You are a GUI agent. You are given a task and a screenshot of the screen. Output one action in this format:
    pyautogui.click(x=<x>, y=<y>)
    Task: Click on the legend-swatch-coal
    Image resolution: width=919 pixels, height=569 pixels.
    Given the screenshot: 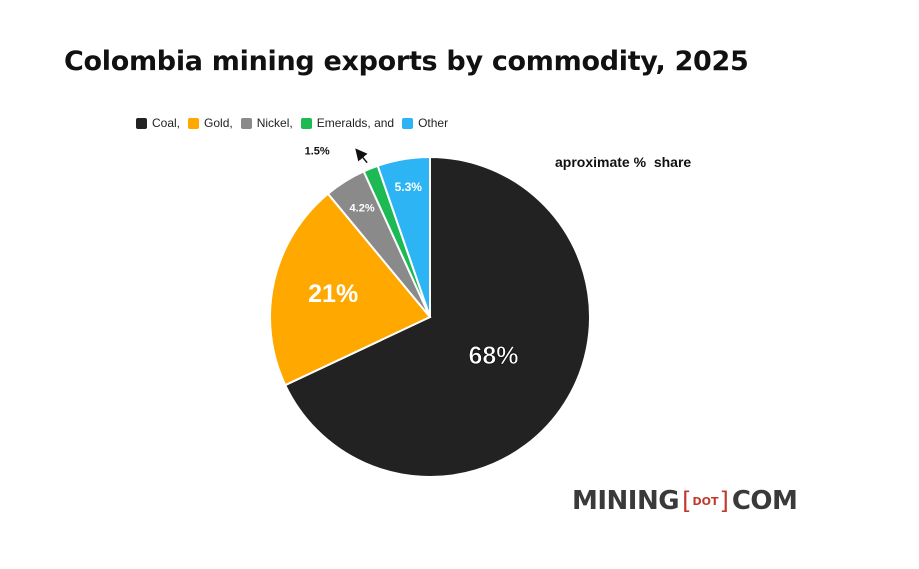 What is the action you would take?
    pyautogui.click(x=141, y=123)
    